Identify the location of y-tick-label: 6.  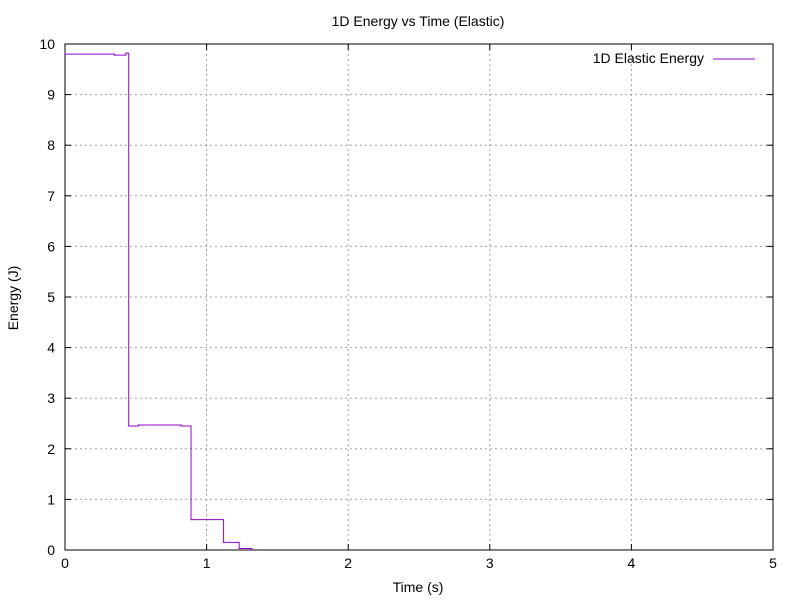
(51, 246).